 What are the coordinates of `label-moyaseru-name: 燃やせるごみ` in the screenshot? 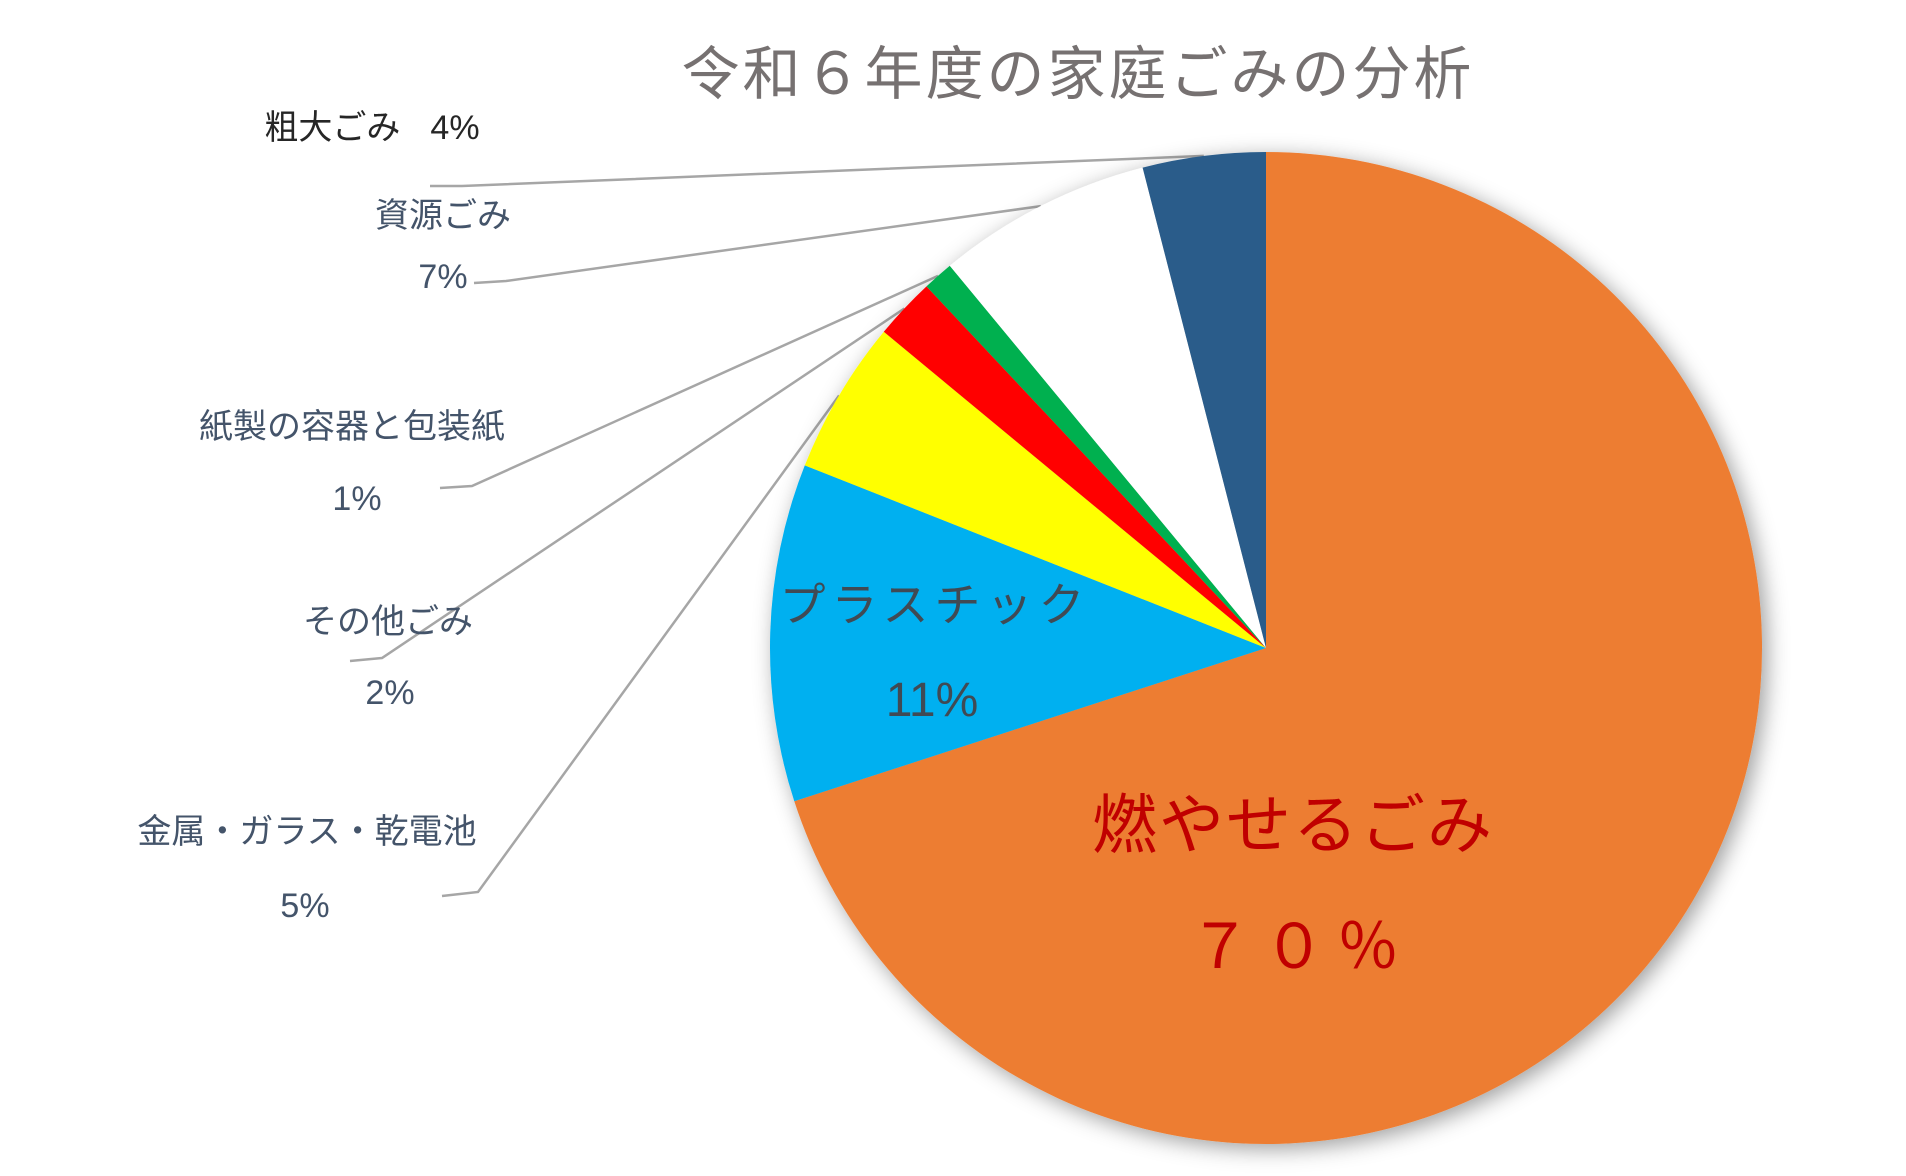 It's located at (1293, 825).